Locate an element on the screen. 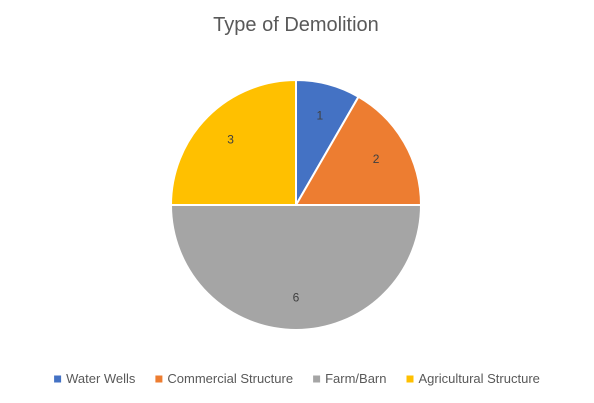 Image resolution: width=594 pixels, height=403 pixels. data-label-commercial-structure: 2 is located at coordinates (376, 159).